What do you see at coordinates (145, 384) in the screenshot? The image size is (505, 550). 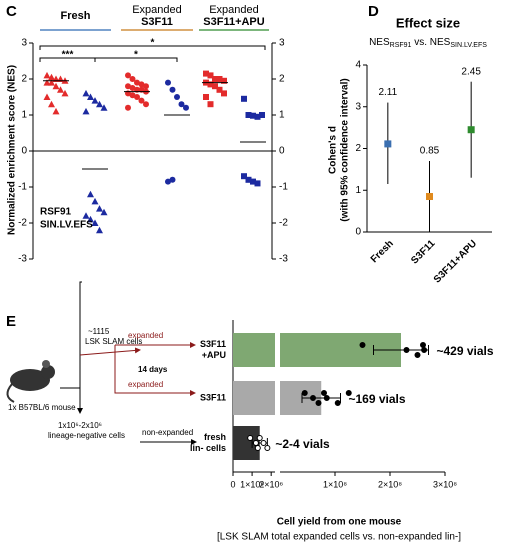 I see `expanded-label: expanded` at bounding box center [145, 384].